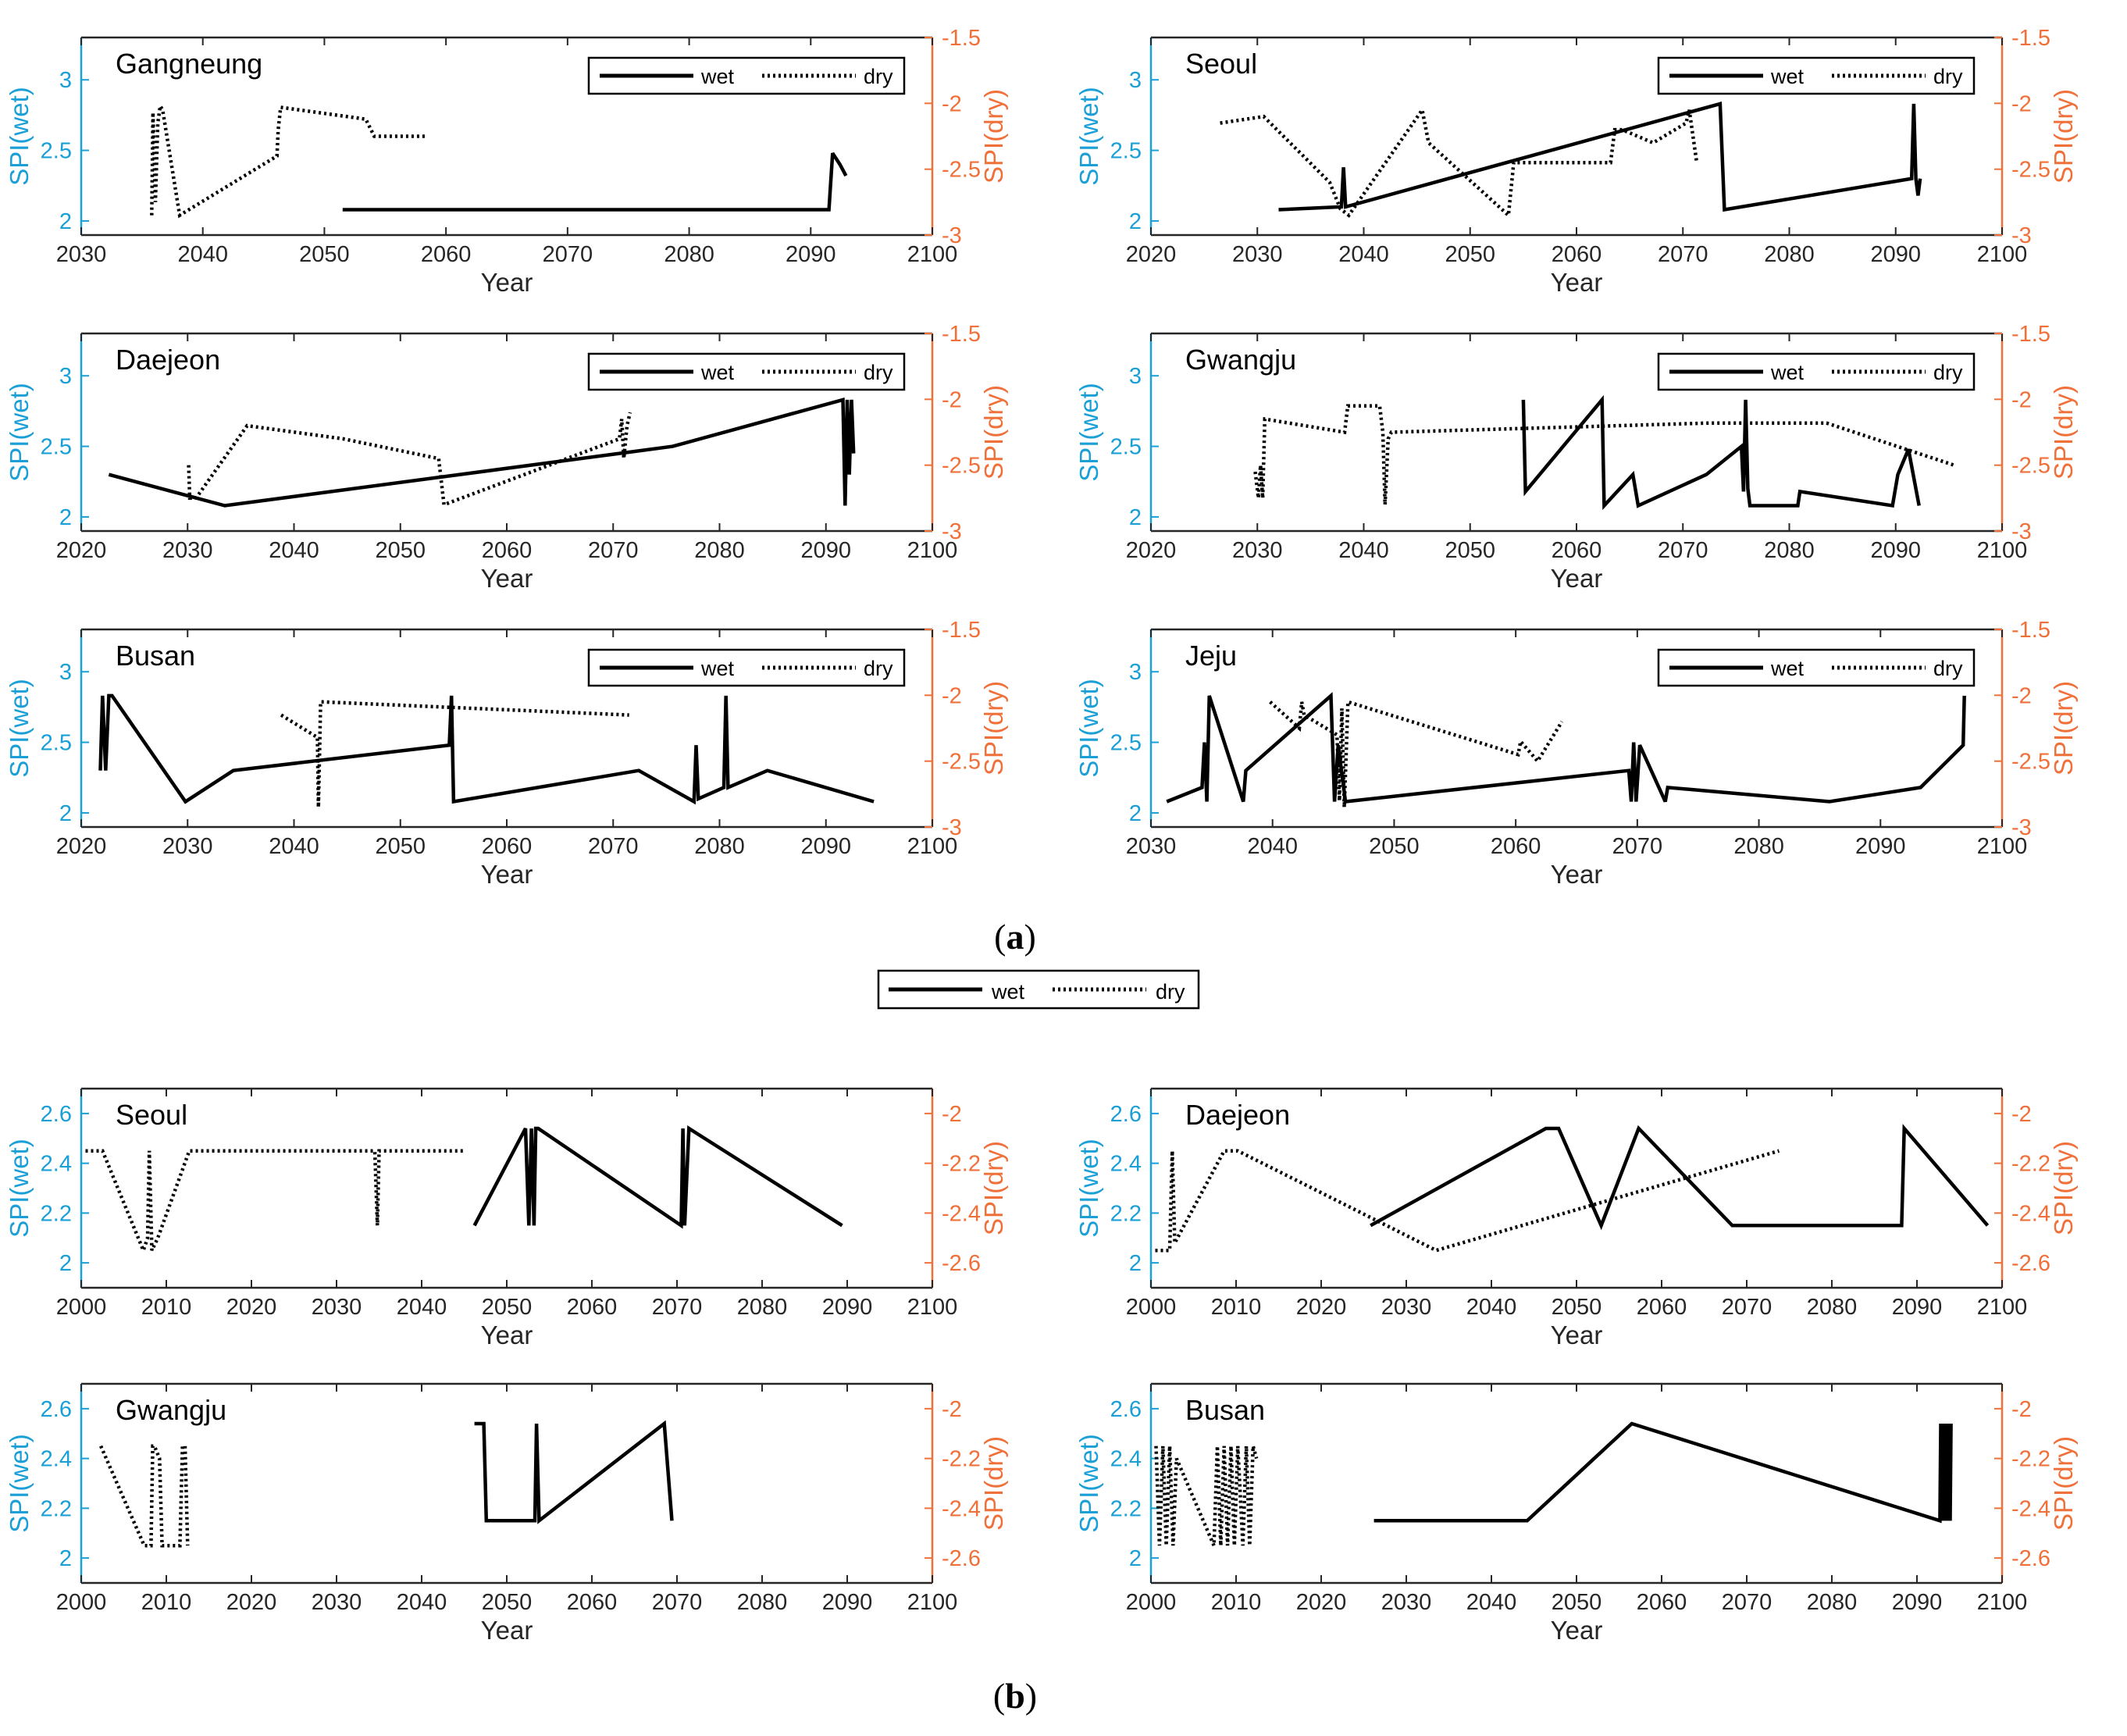  What do you see at coordinates (962, 1460) in the screenshot?
I see `y-tick-label-right: -2.2` at bounding box center [962, 1460].